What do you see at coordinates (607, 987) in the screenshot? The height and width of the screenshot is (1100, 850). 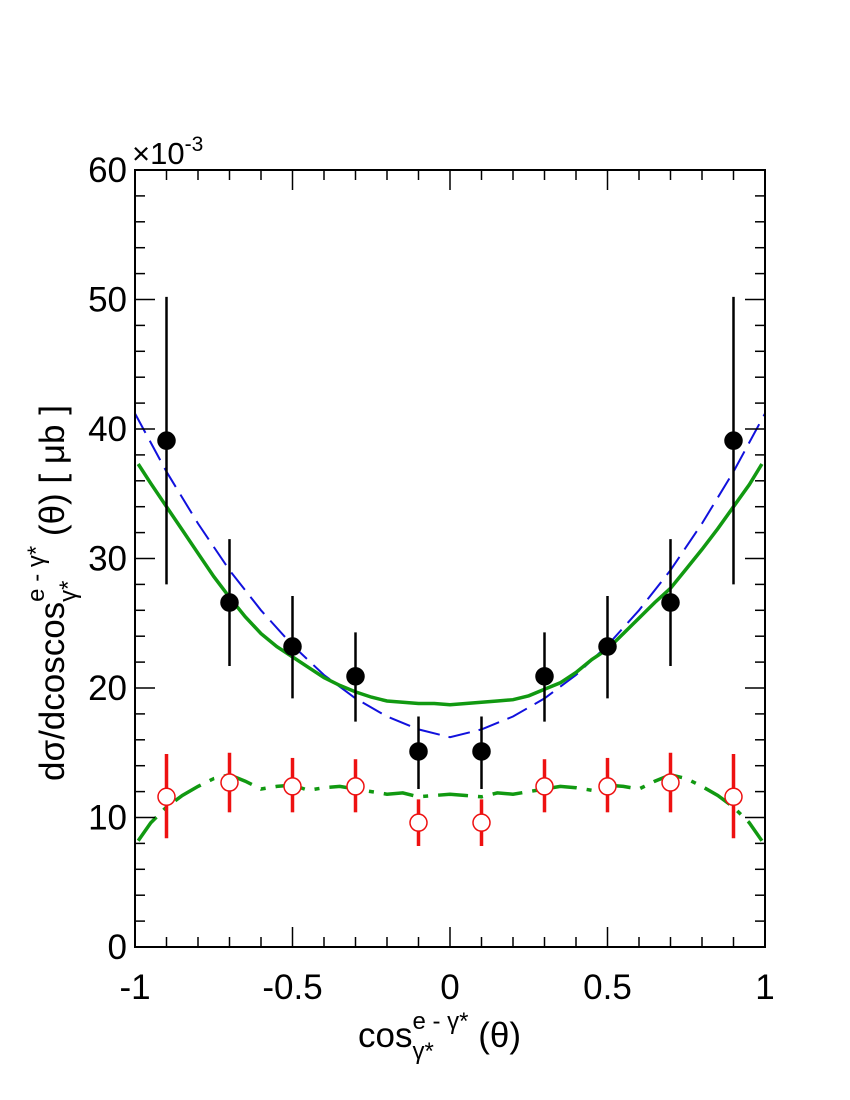 I see `x-tick-label: 0.5` at bounding box center [607, 987].